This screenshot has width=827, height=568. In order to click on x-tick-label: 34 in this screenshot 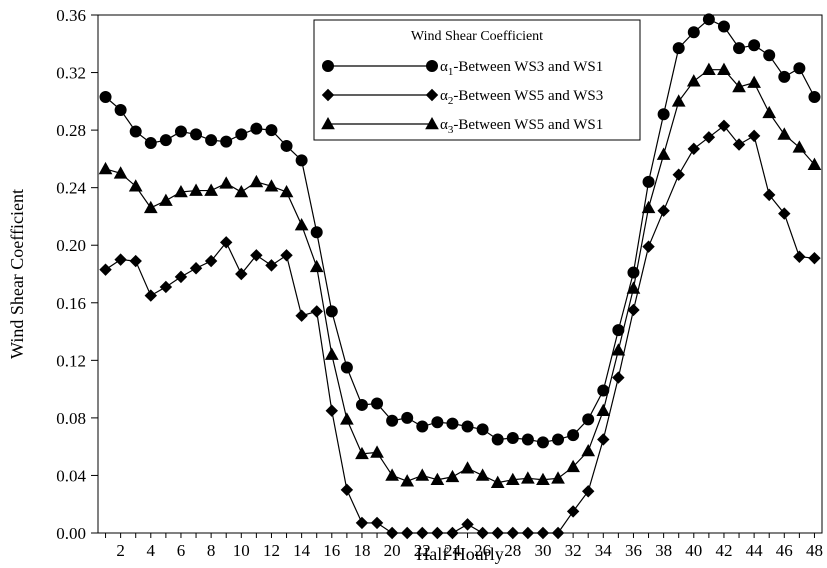, I will do `click(604, 550)`.